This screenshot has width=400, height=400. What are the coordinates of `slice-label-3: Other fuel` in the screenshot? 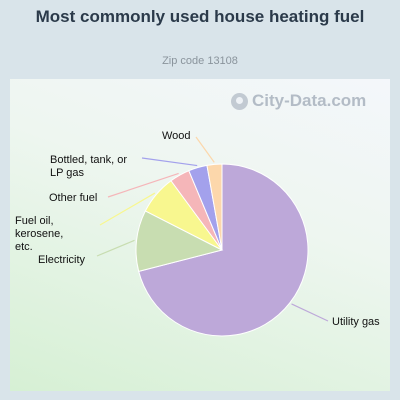 It's located at (73, 198).